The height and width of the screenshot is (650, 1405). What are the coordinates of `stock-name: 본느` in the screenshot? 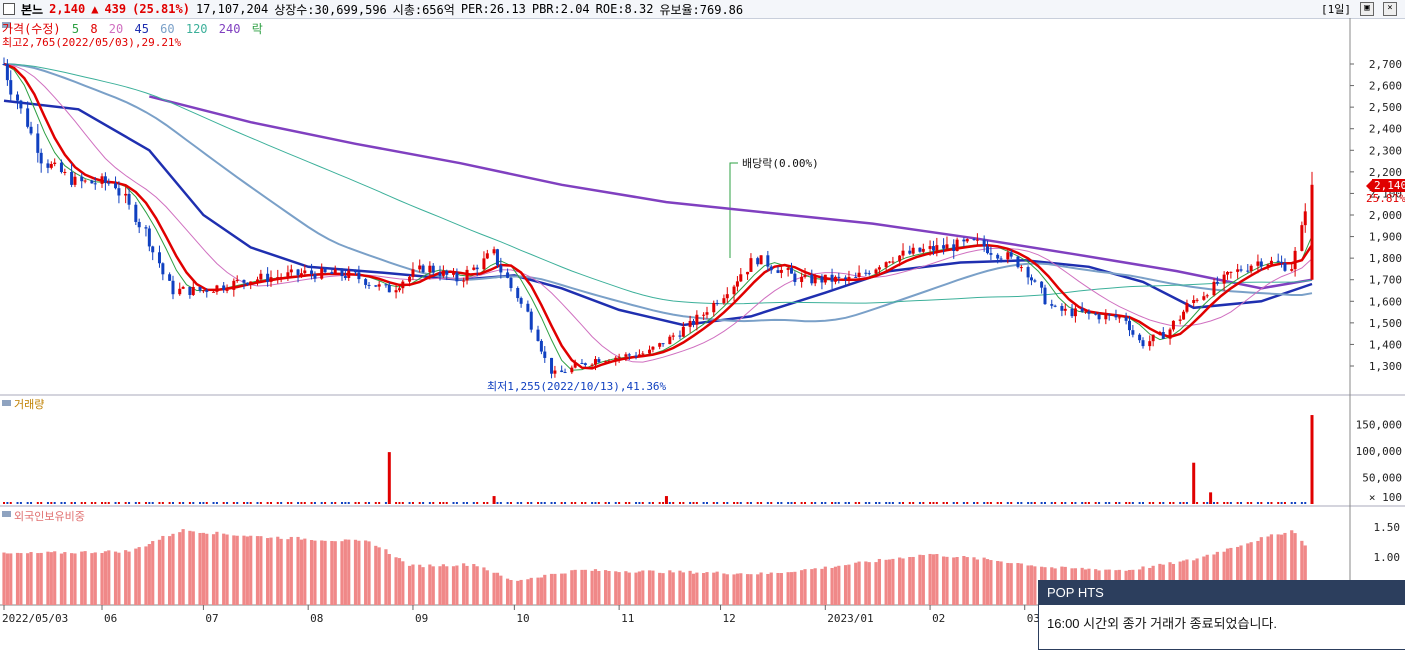 It's located at (32, 9).